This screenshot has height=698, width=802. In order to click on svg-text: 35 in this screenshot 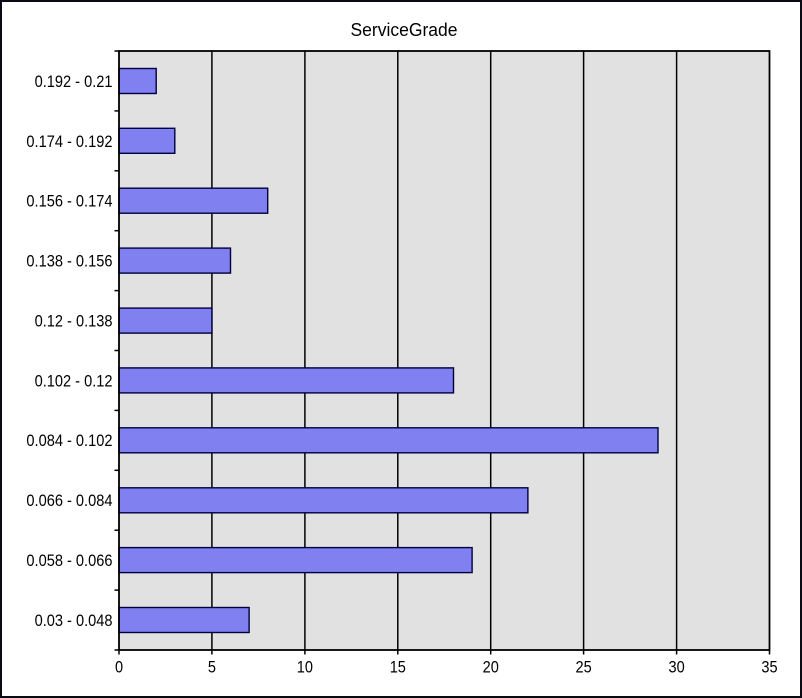, I will do `click(769, 668)`.